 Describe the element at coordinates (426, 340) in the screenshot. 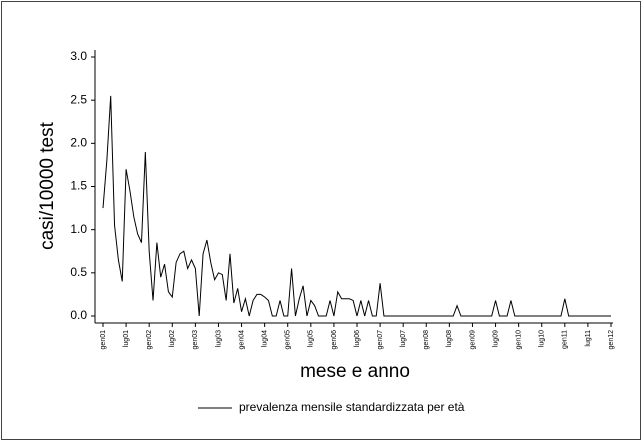

I see `x-tick-label: gen08` at that location.